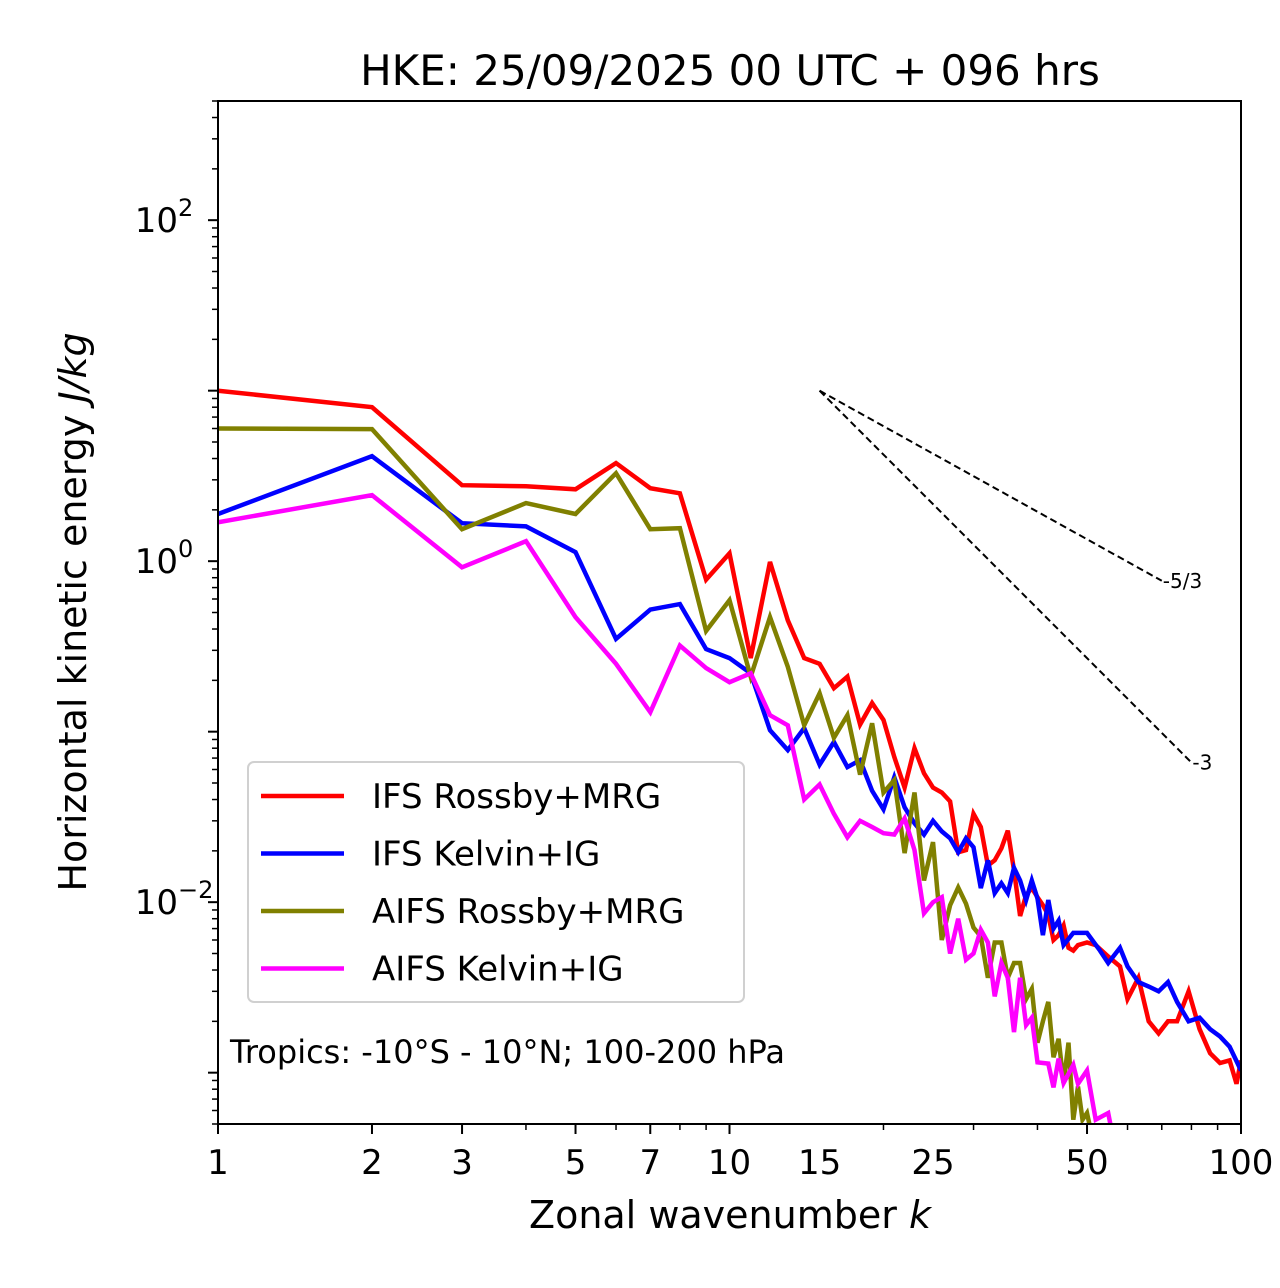 This screenshot has width=1280, height=1288. Describe the element at coordinates (1015, 582) in the screenshot. I see `reference-slopes: -5/3 -3` at that location.